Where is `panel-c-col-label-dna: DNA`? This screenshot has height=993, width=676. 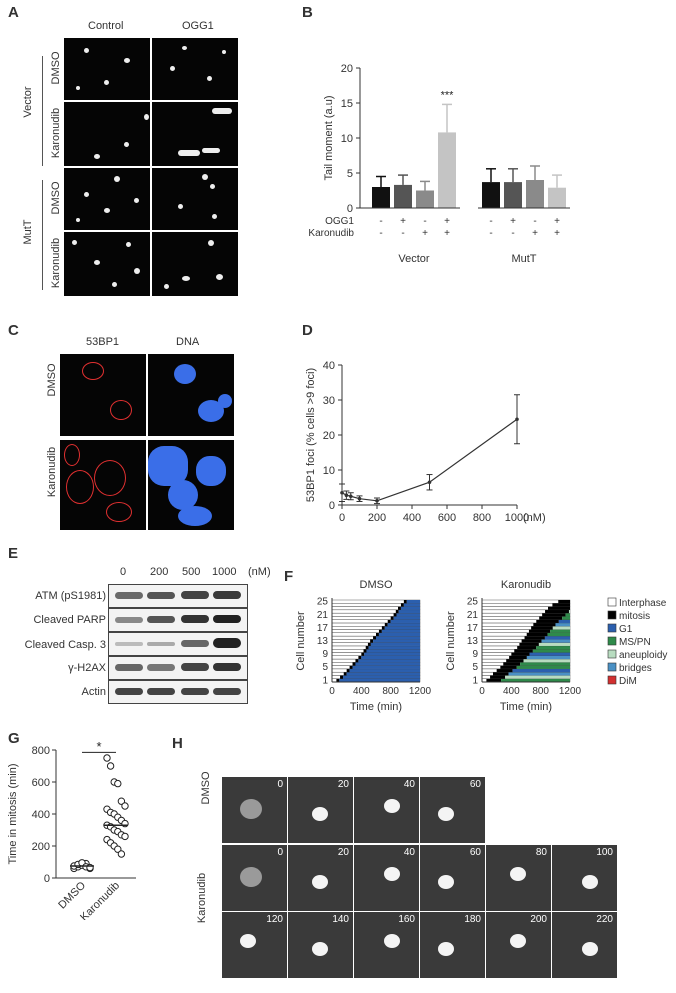 panel-c-col-label-dna: DNA is located at coordinates (188, 342).